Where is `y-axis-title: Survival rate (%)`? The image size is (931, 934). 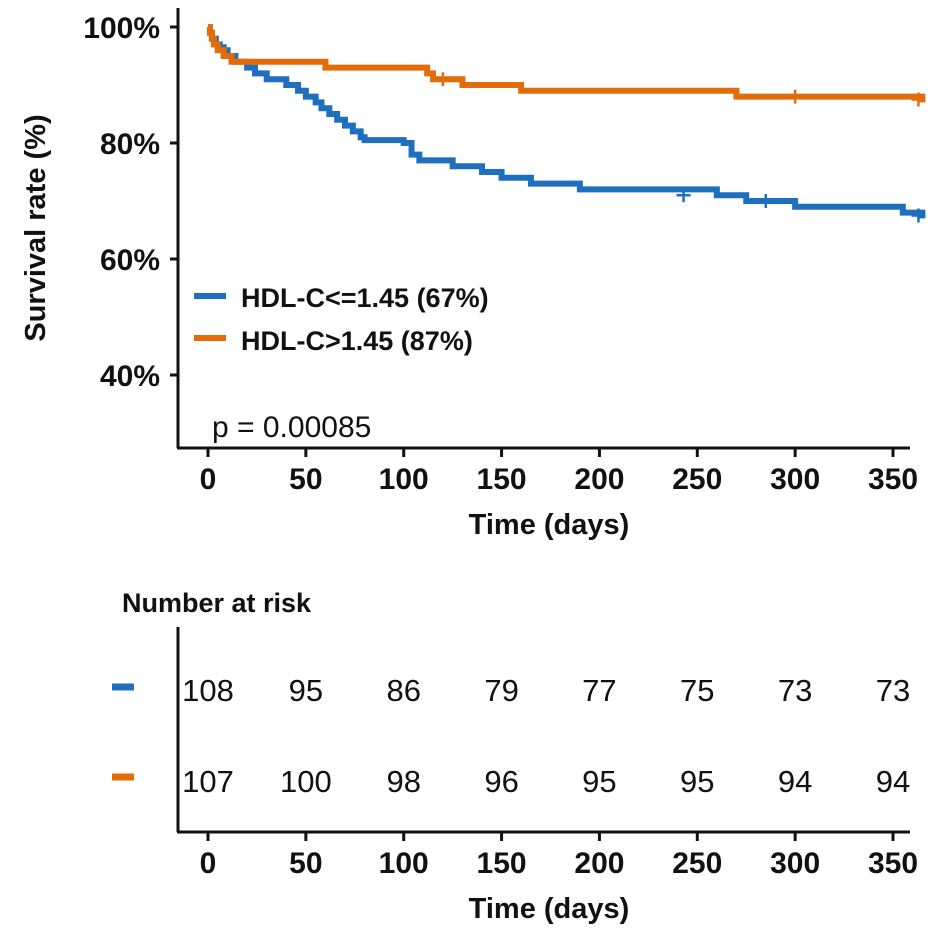 y-axis-title: Survival rate (%) is located at coordinates (36, 227).